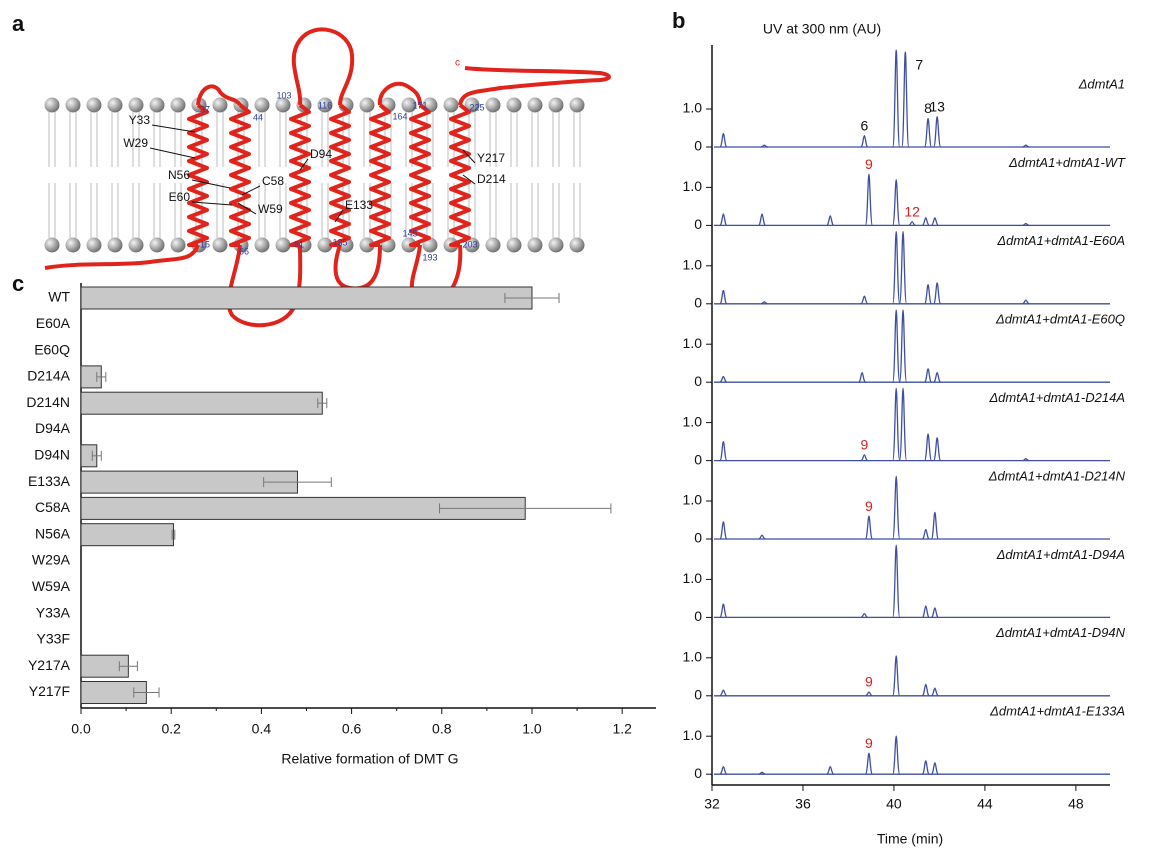 Image resolution: width=1150 pixels, height=853 pixels. Describe the element at coordinates (429, 257) in the screenshot. I see `residue-number: 193` at that location.